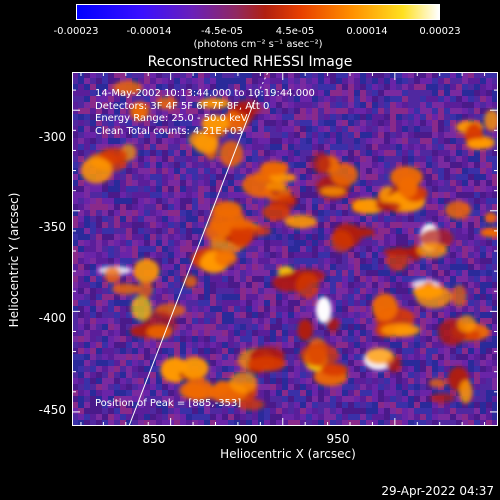  What do you see at coordinates (258, 12) in the screenshot?
I see `colorbar` at bounding box center [258, 12].